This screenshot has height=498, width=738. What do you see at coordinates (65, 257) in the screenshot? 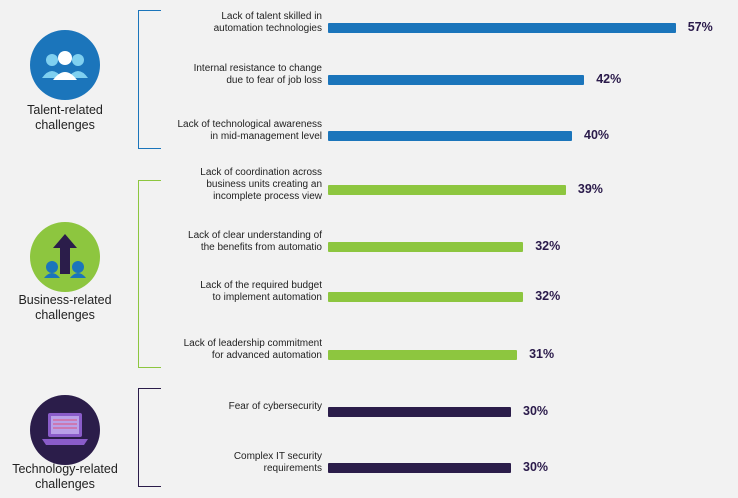
I see `growth-arrow-icon` at bounding box center [65, 257].